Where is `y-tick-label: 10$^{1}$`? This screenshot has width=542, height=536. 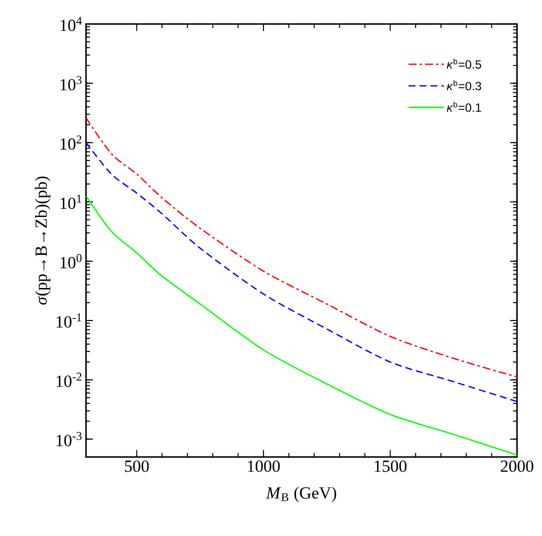 y-tick-label: 10$^{1}$ is located at coordinates (71, 202).